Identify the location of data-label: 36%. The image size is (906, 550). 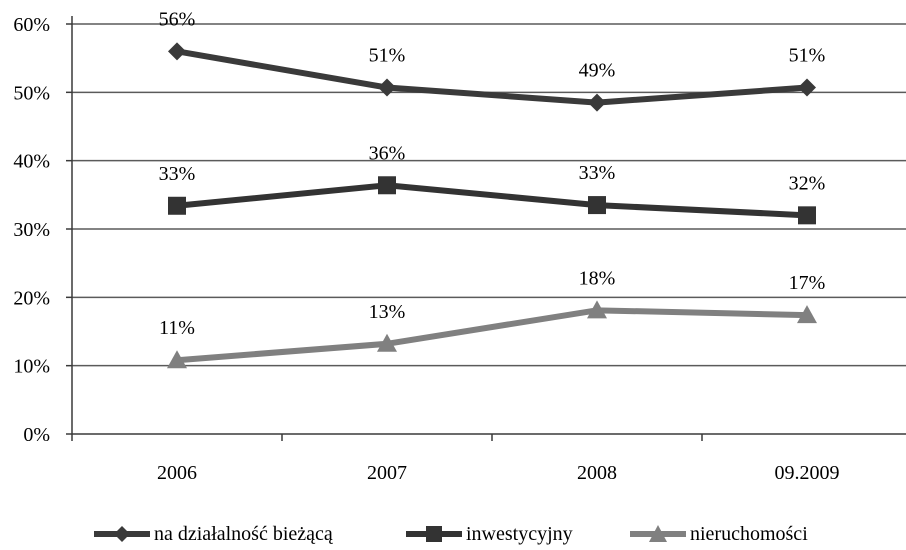
(387, 153).